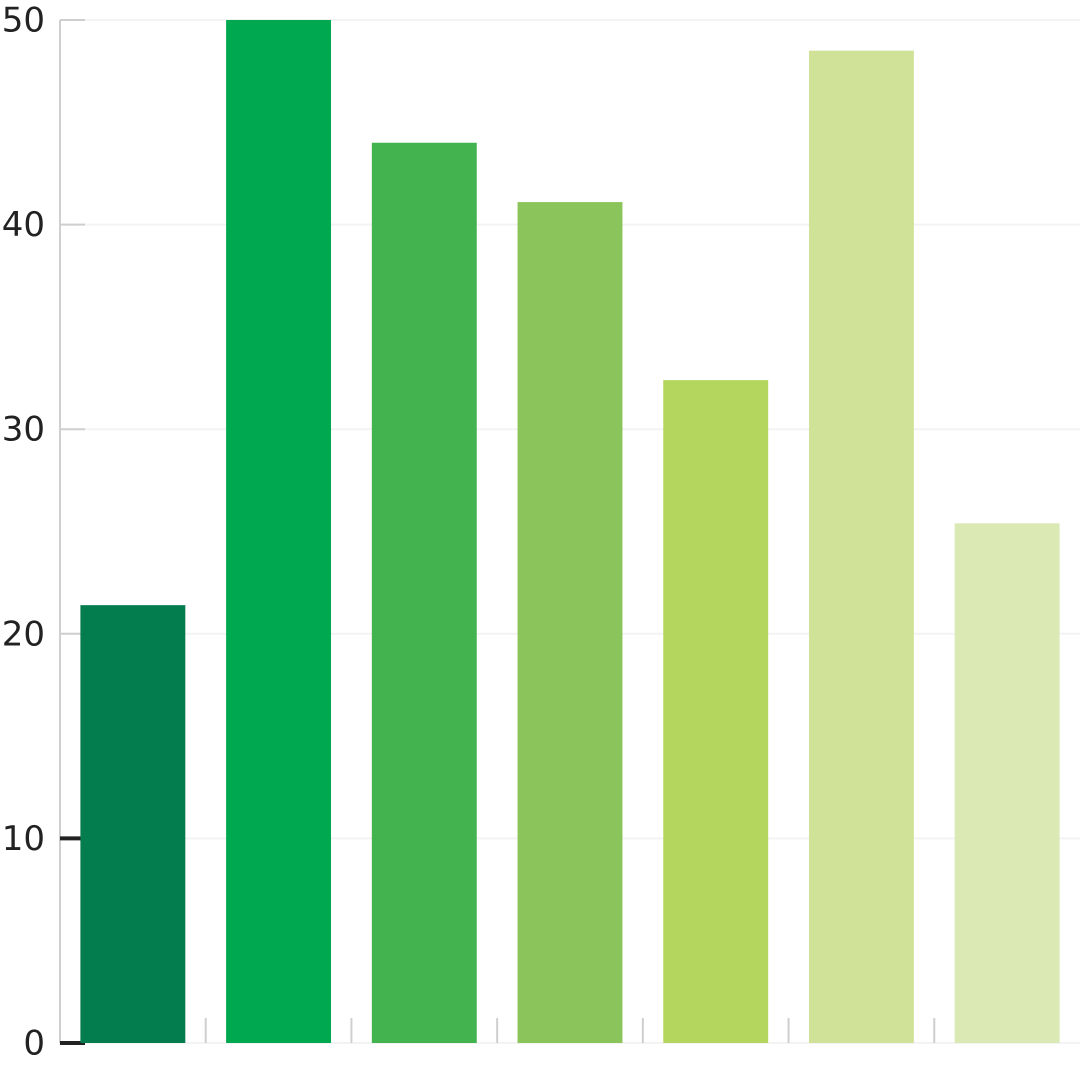 The width and height of the screenshot is (1080, 1071). Describe the element at coordinates (23, 21) in the screenshot. I see `y-tick-label: 50` at that location.